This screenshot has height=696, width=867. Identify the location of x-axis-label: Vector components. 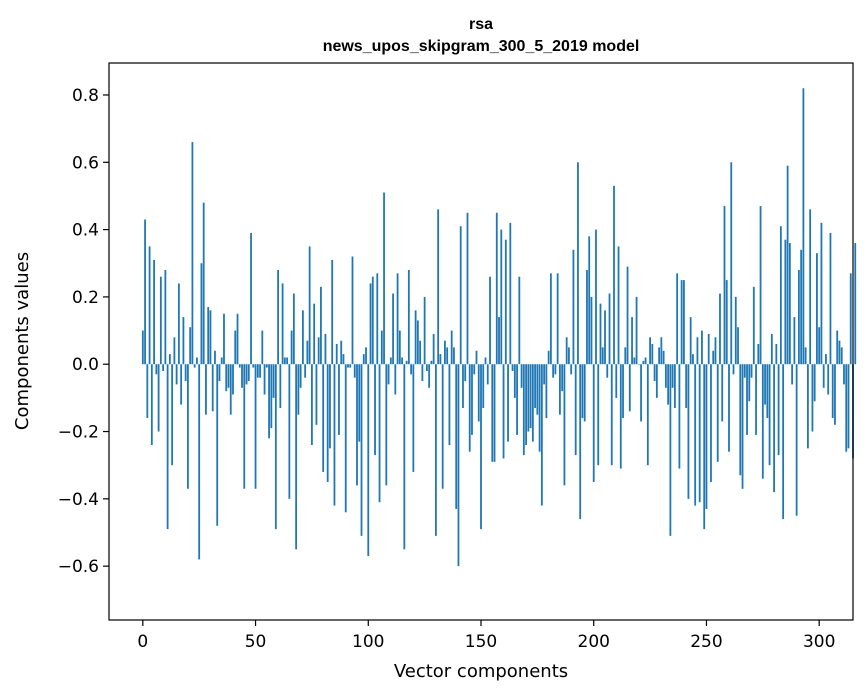
(481, 671).